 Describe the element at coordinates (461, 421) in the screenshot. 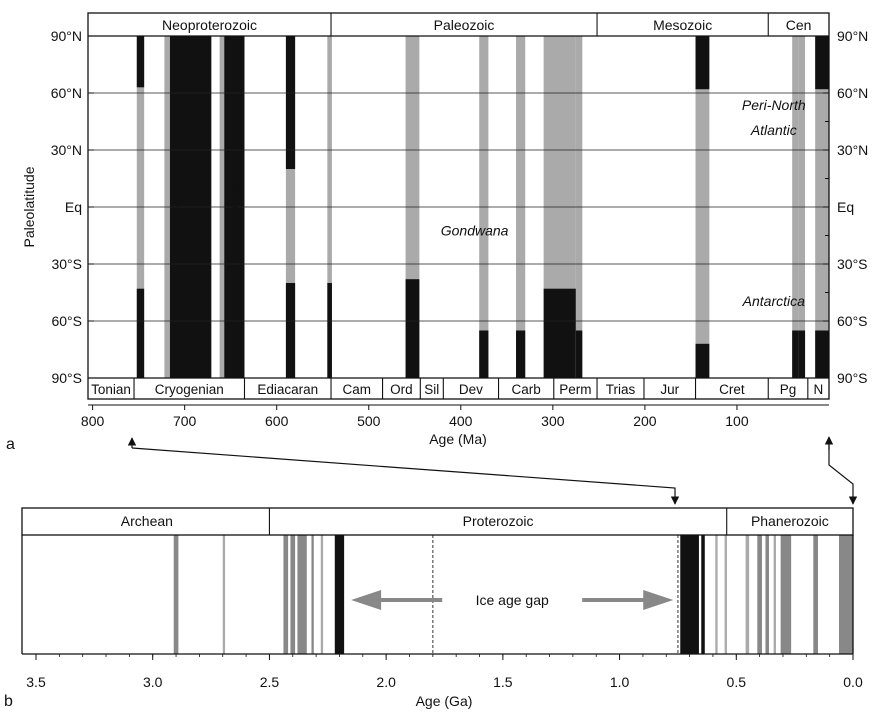

I see `age-tick-label: 400` at that location.